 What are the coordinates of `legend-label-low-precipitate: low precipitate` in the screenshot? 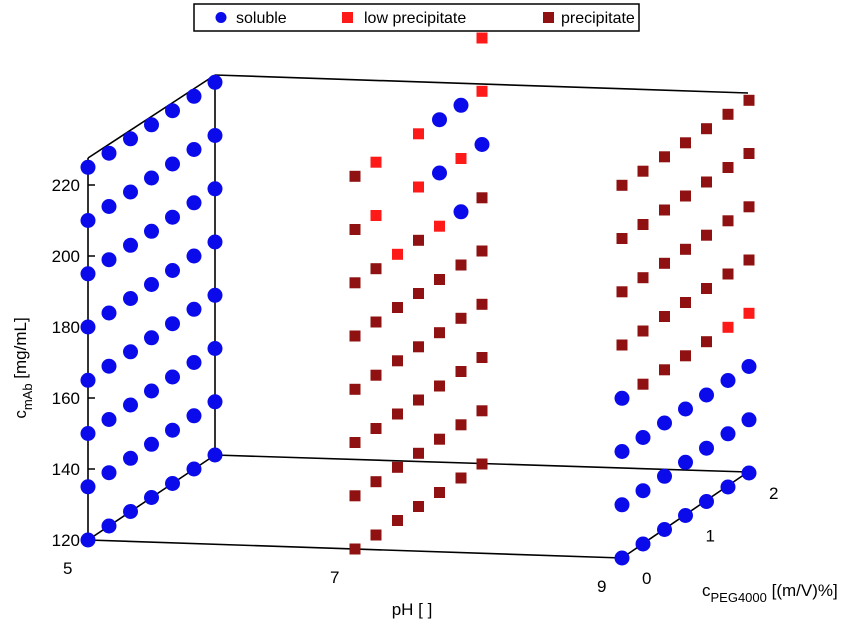 It's located at (415, 18).